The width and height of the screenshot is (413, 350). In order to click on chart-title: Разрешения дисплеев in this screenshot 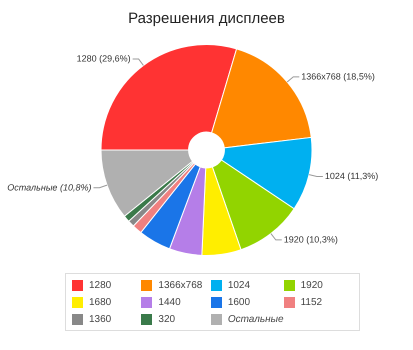, I will do `click(206, 18)`.